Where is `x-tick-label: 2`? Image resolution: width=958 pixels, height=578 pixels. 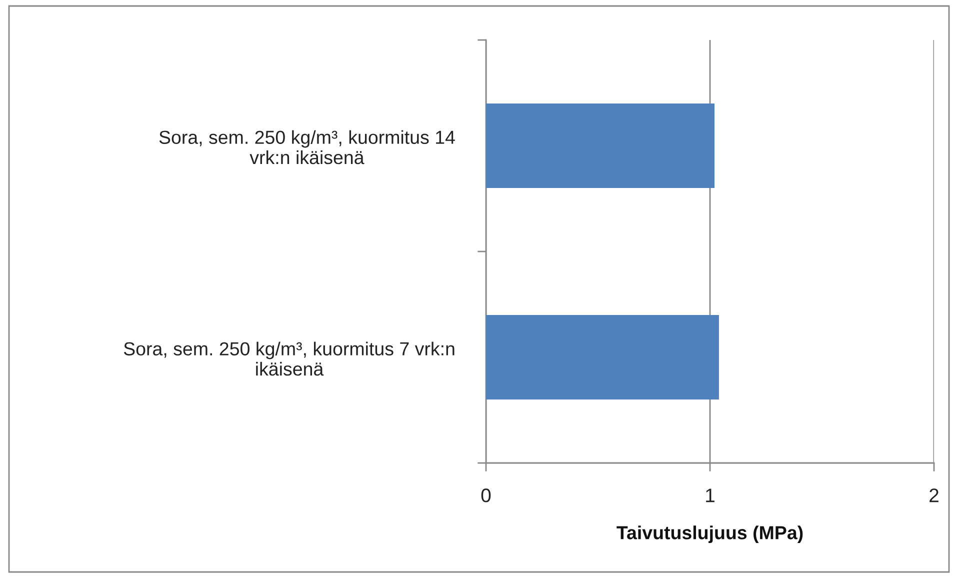
x-tick-label: 2 is located at coordinates (934, 495).